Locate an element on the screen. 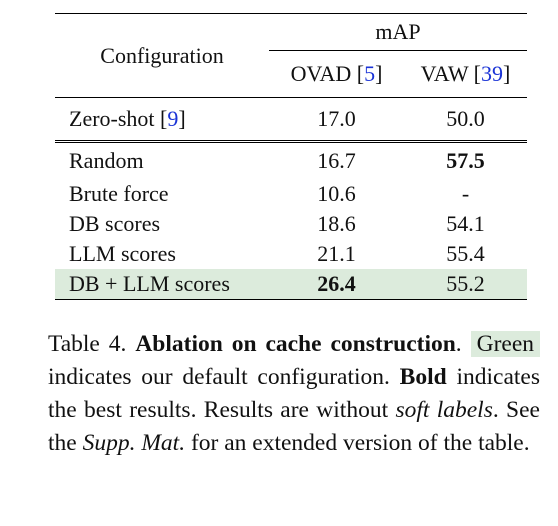 This screenshot has height=526, width=558. group-header: mAP is located at coordinates (398, 32).